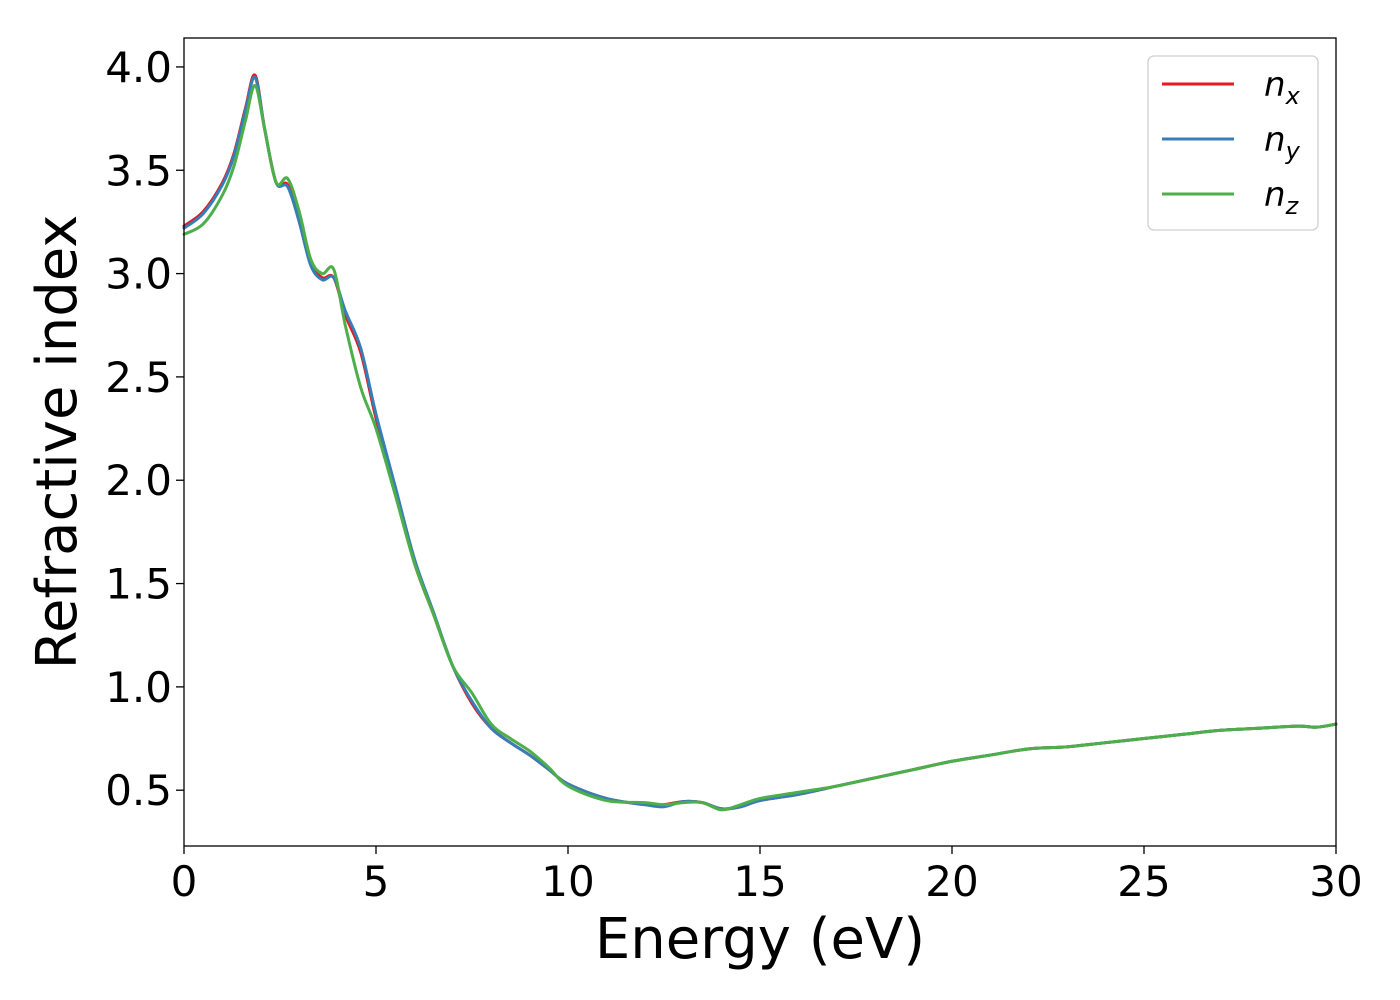 The width and height of the screenshot is (1400, 1000). Describe the element at coordinates (567, 881) in the screenshot. I see `x-tick-label: 10` at that location.